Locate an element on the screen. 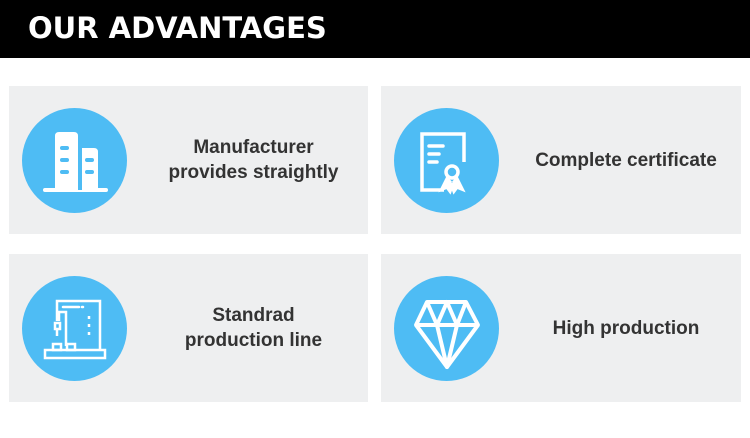  label-line: Standrad is located at coordinates (253, 315).